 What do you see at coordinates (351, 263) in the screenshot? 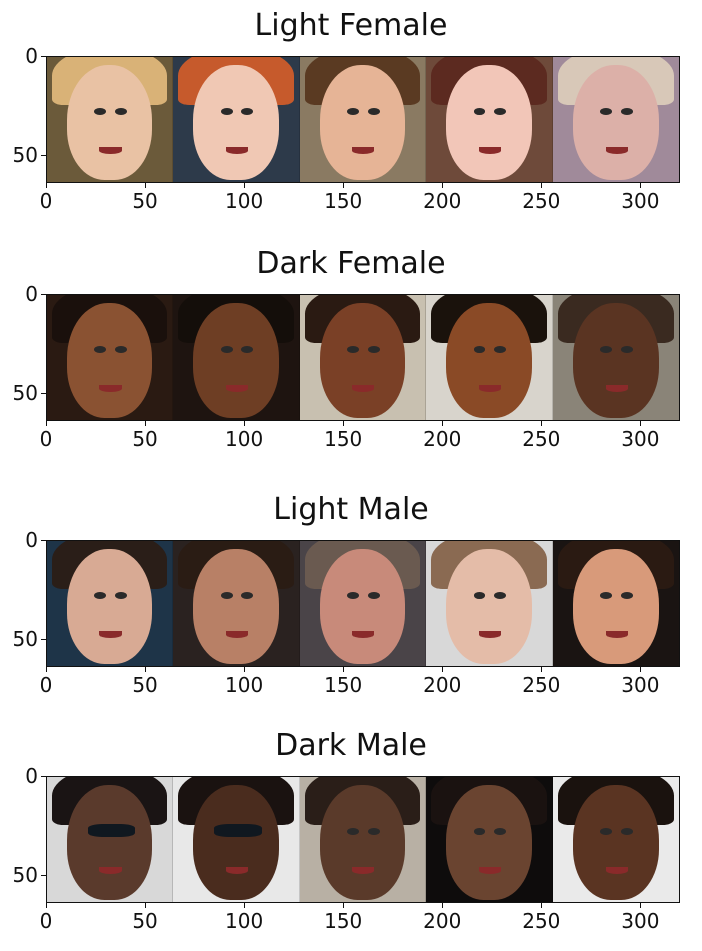
I see `panel-title: Dark Female` at bounding box center [351, 263].